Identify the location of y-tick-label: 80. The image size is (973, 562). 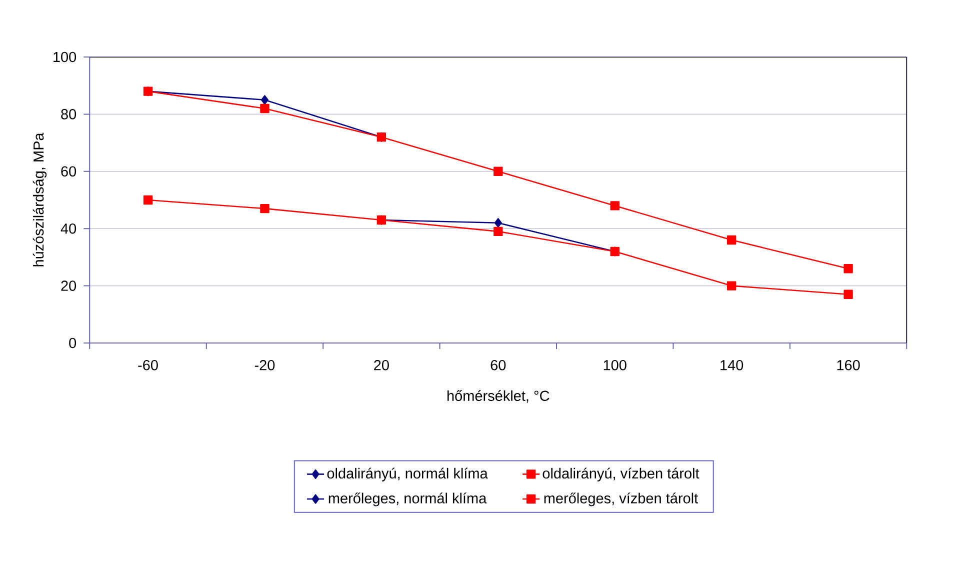
(68, 114).